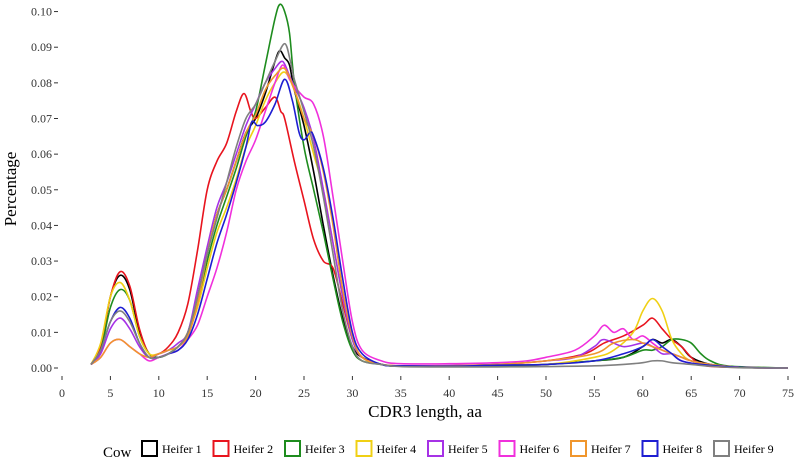  What do you see at coordinates (352, 393) in the screenshot?
I see `x-tick-label: 30` at bounding box center [352, 393].